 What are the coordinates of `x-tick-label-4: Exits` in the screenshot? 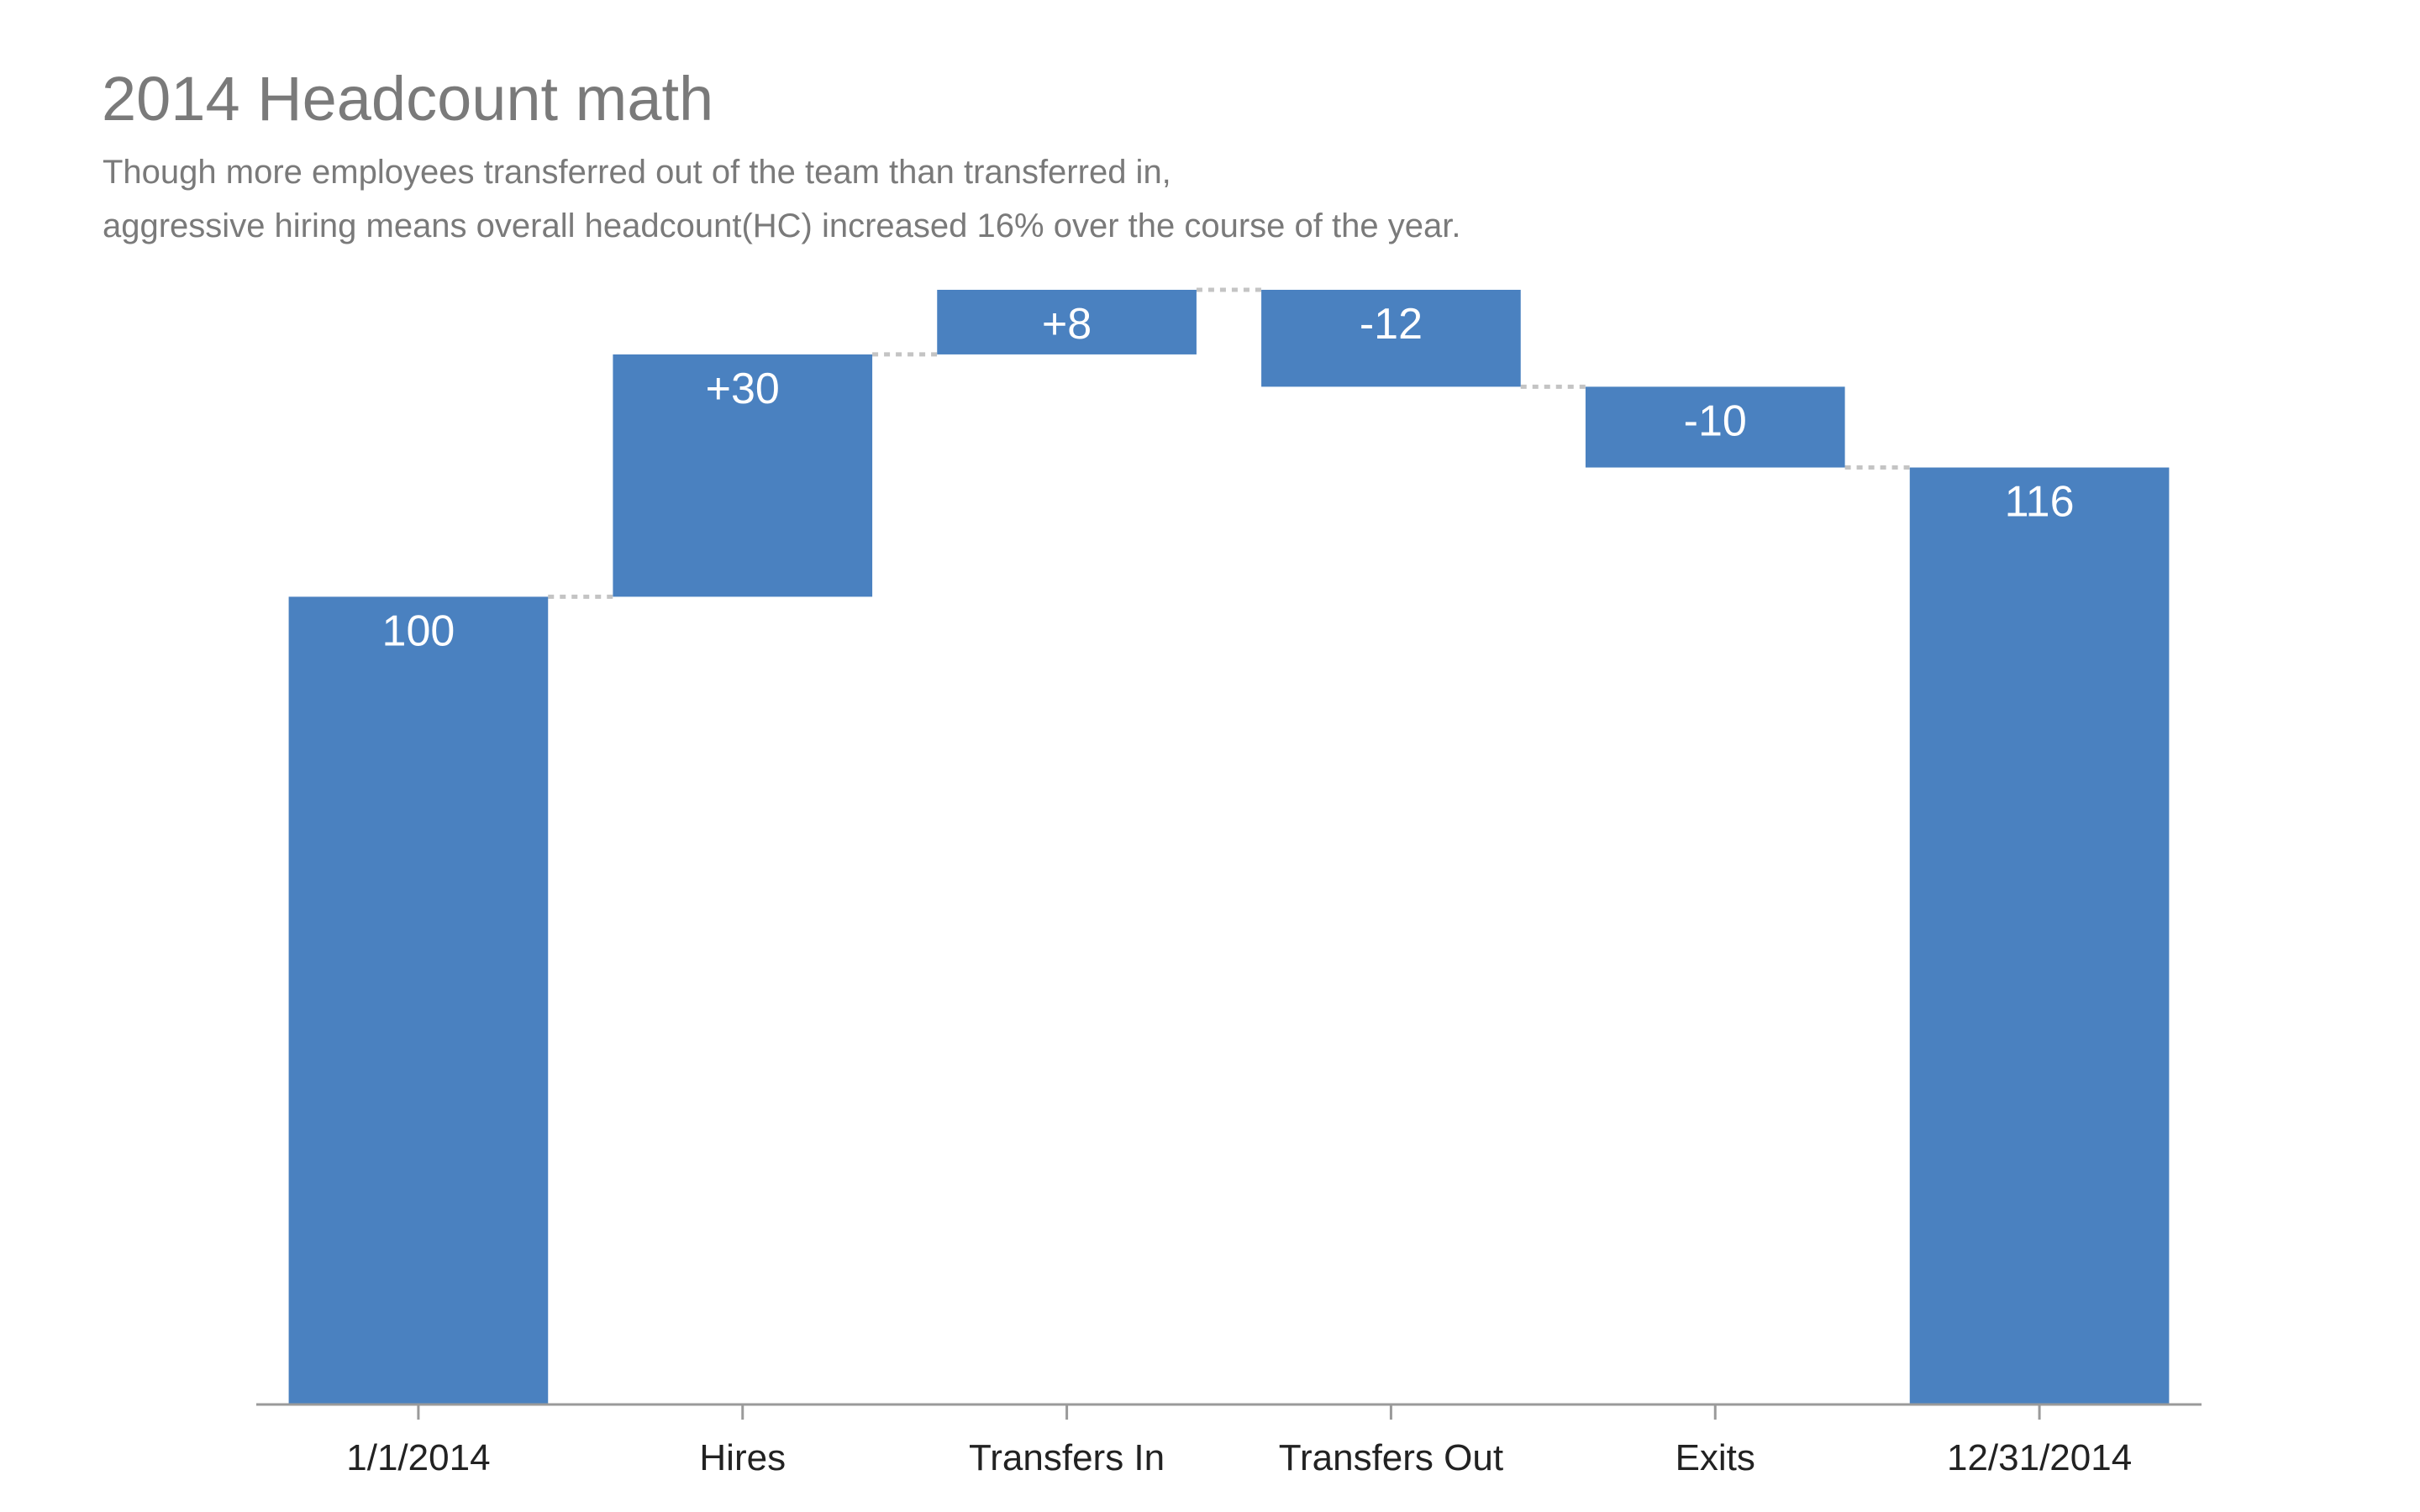 It's located at (1715, 1457).